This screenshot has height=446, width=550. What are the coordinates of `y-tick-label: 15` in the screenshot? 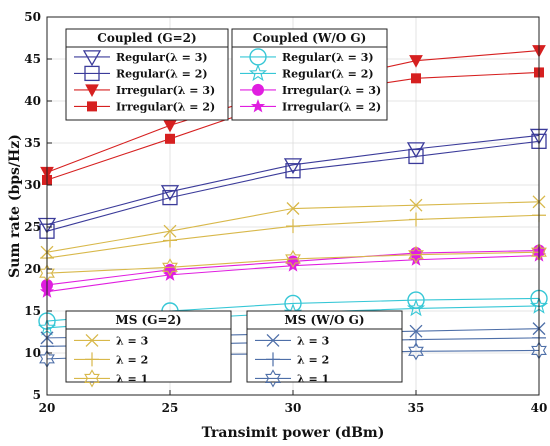 It's located at (32, 311).